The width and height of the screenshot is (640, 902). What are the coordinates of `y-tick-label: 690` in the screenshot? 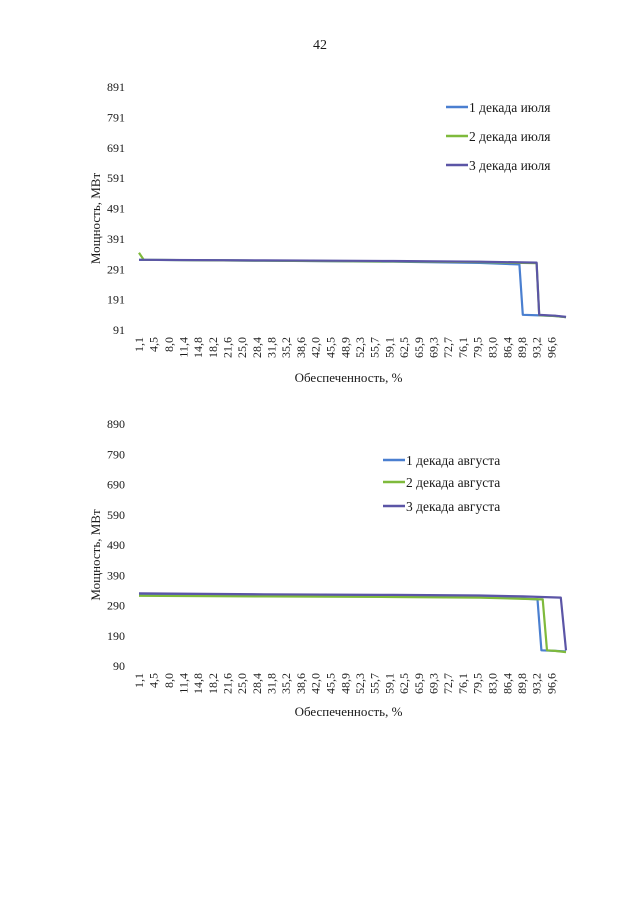 It's located at (116, 485).